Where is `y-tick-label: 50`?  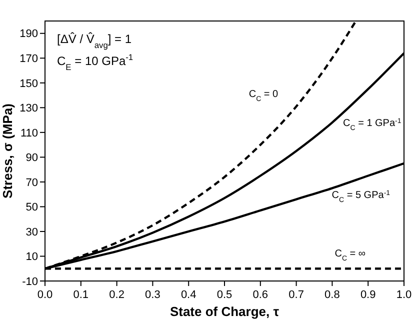
y-tick-label: 50 is located at coordinates (32, 208).